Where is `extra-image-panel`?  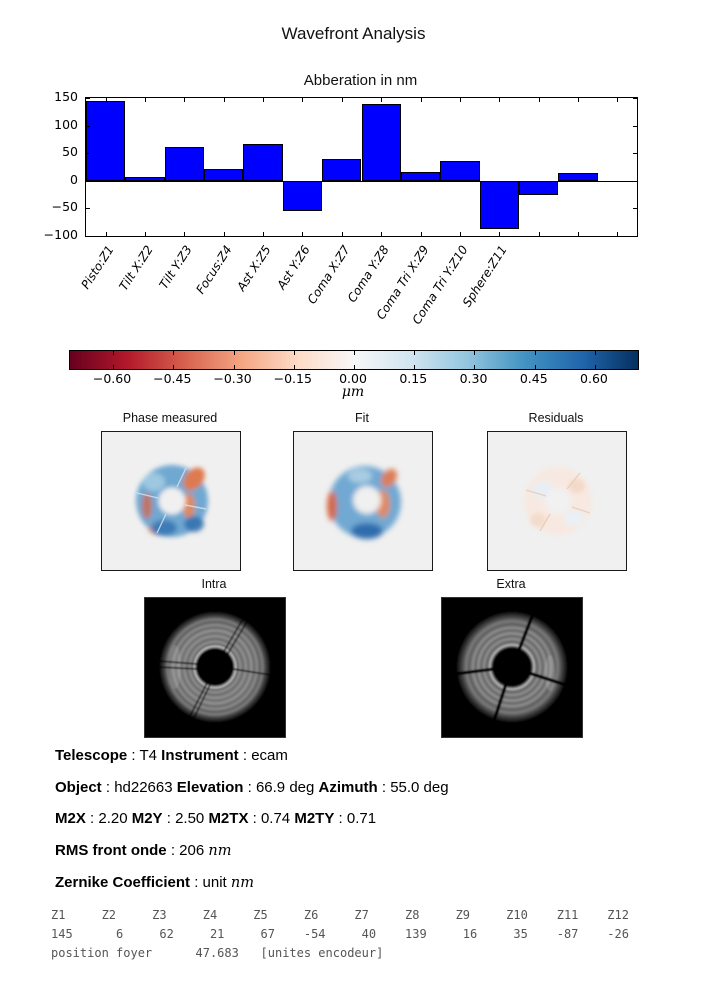
extra-image-panel is located at coordinates (512, 667).